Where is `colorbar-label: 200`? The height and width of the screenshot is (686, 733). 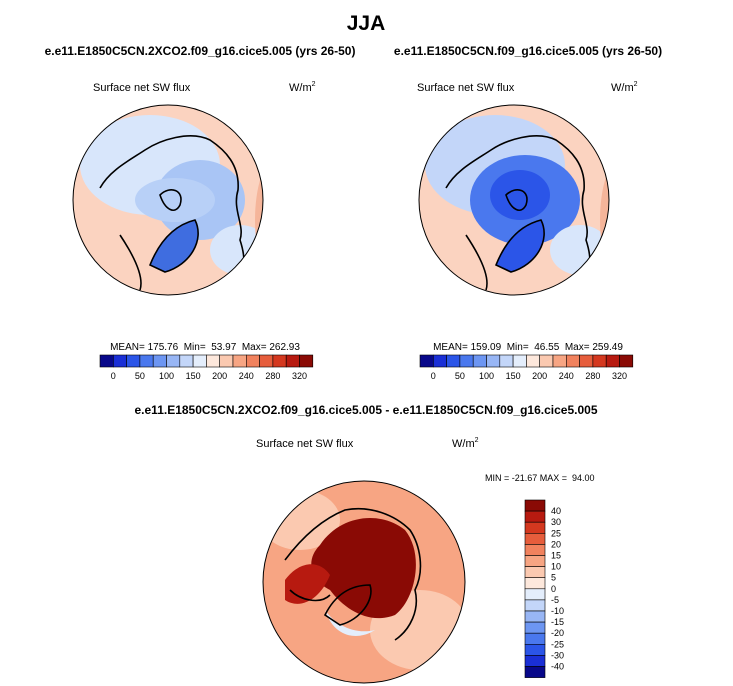 colorbar-label: 200 is located at coordinates (219, 376).